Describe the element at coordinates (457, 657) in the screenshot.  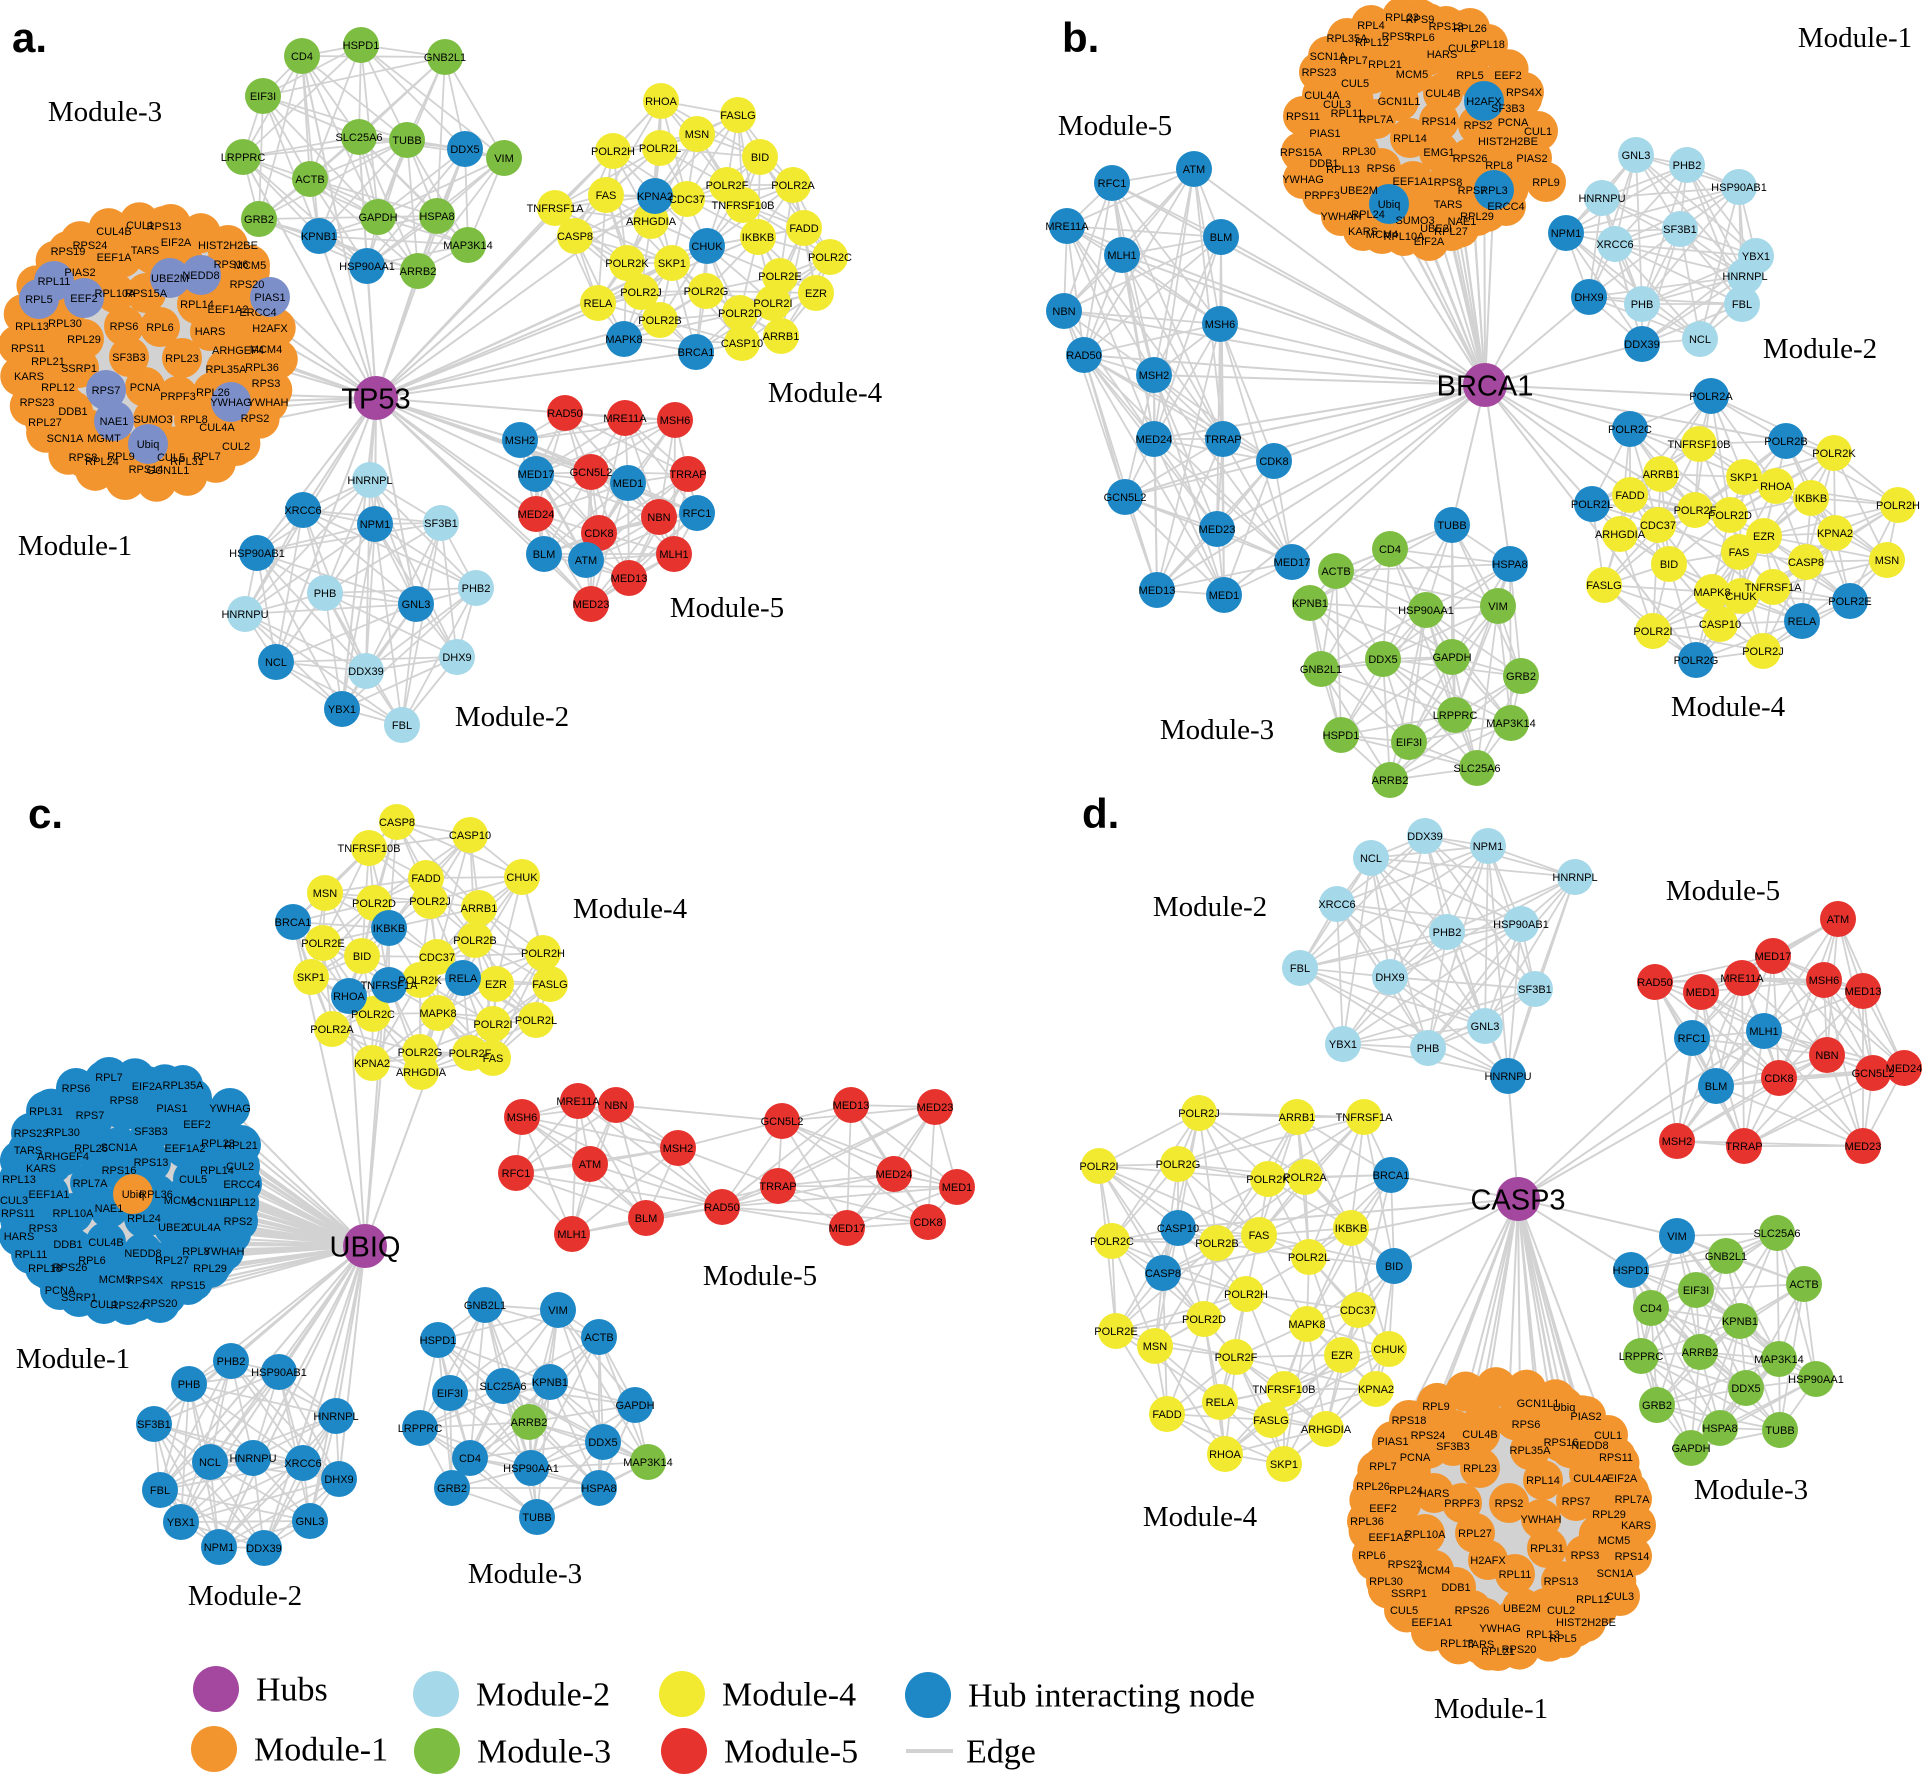
I see `gene-node-dhx9` at that location.